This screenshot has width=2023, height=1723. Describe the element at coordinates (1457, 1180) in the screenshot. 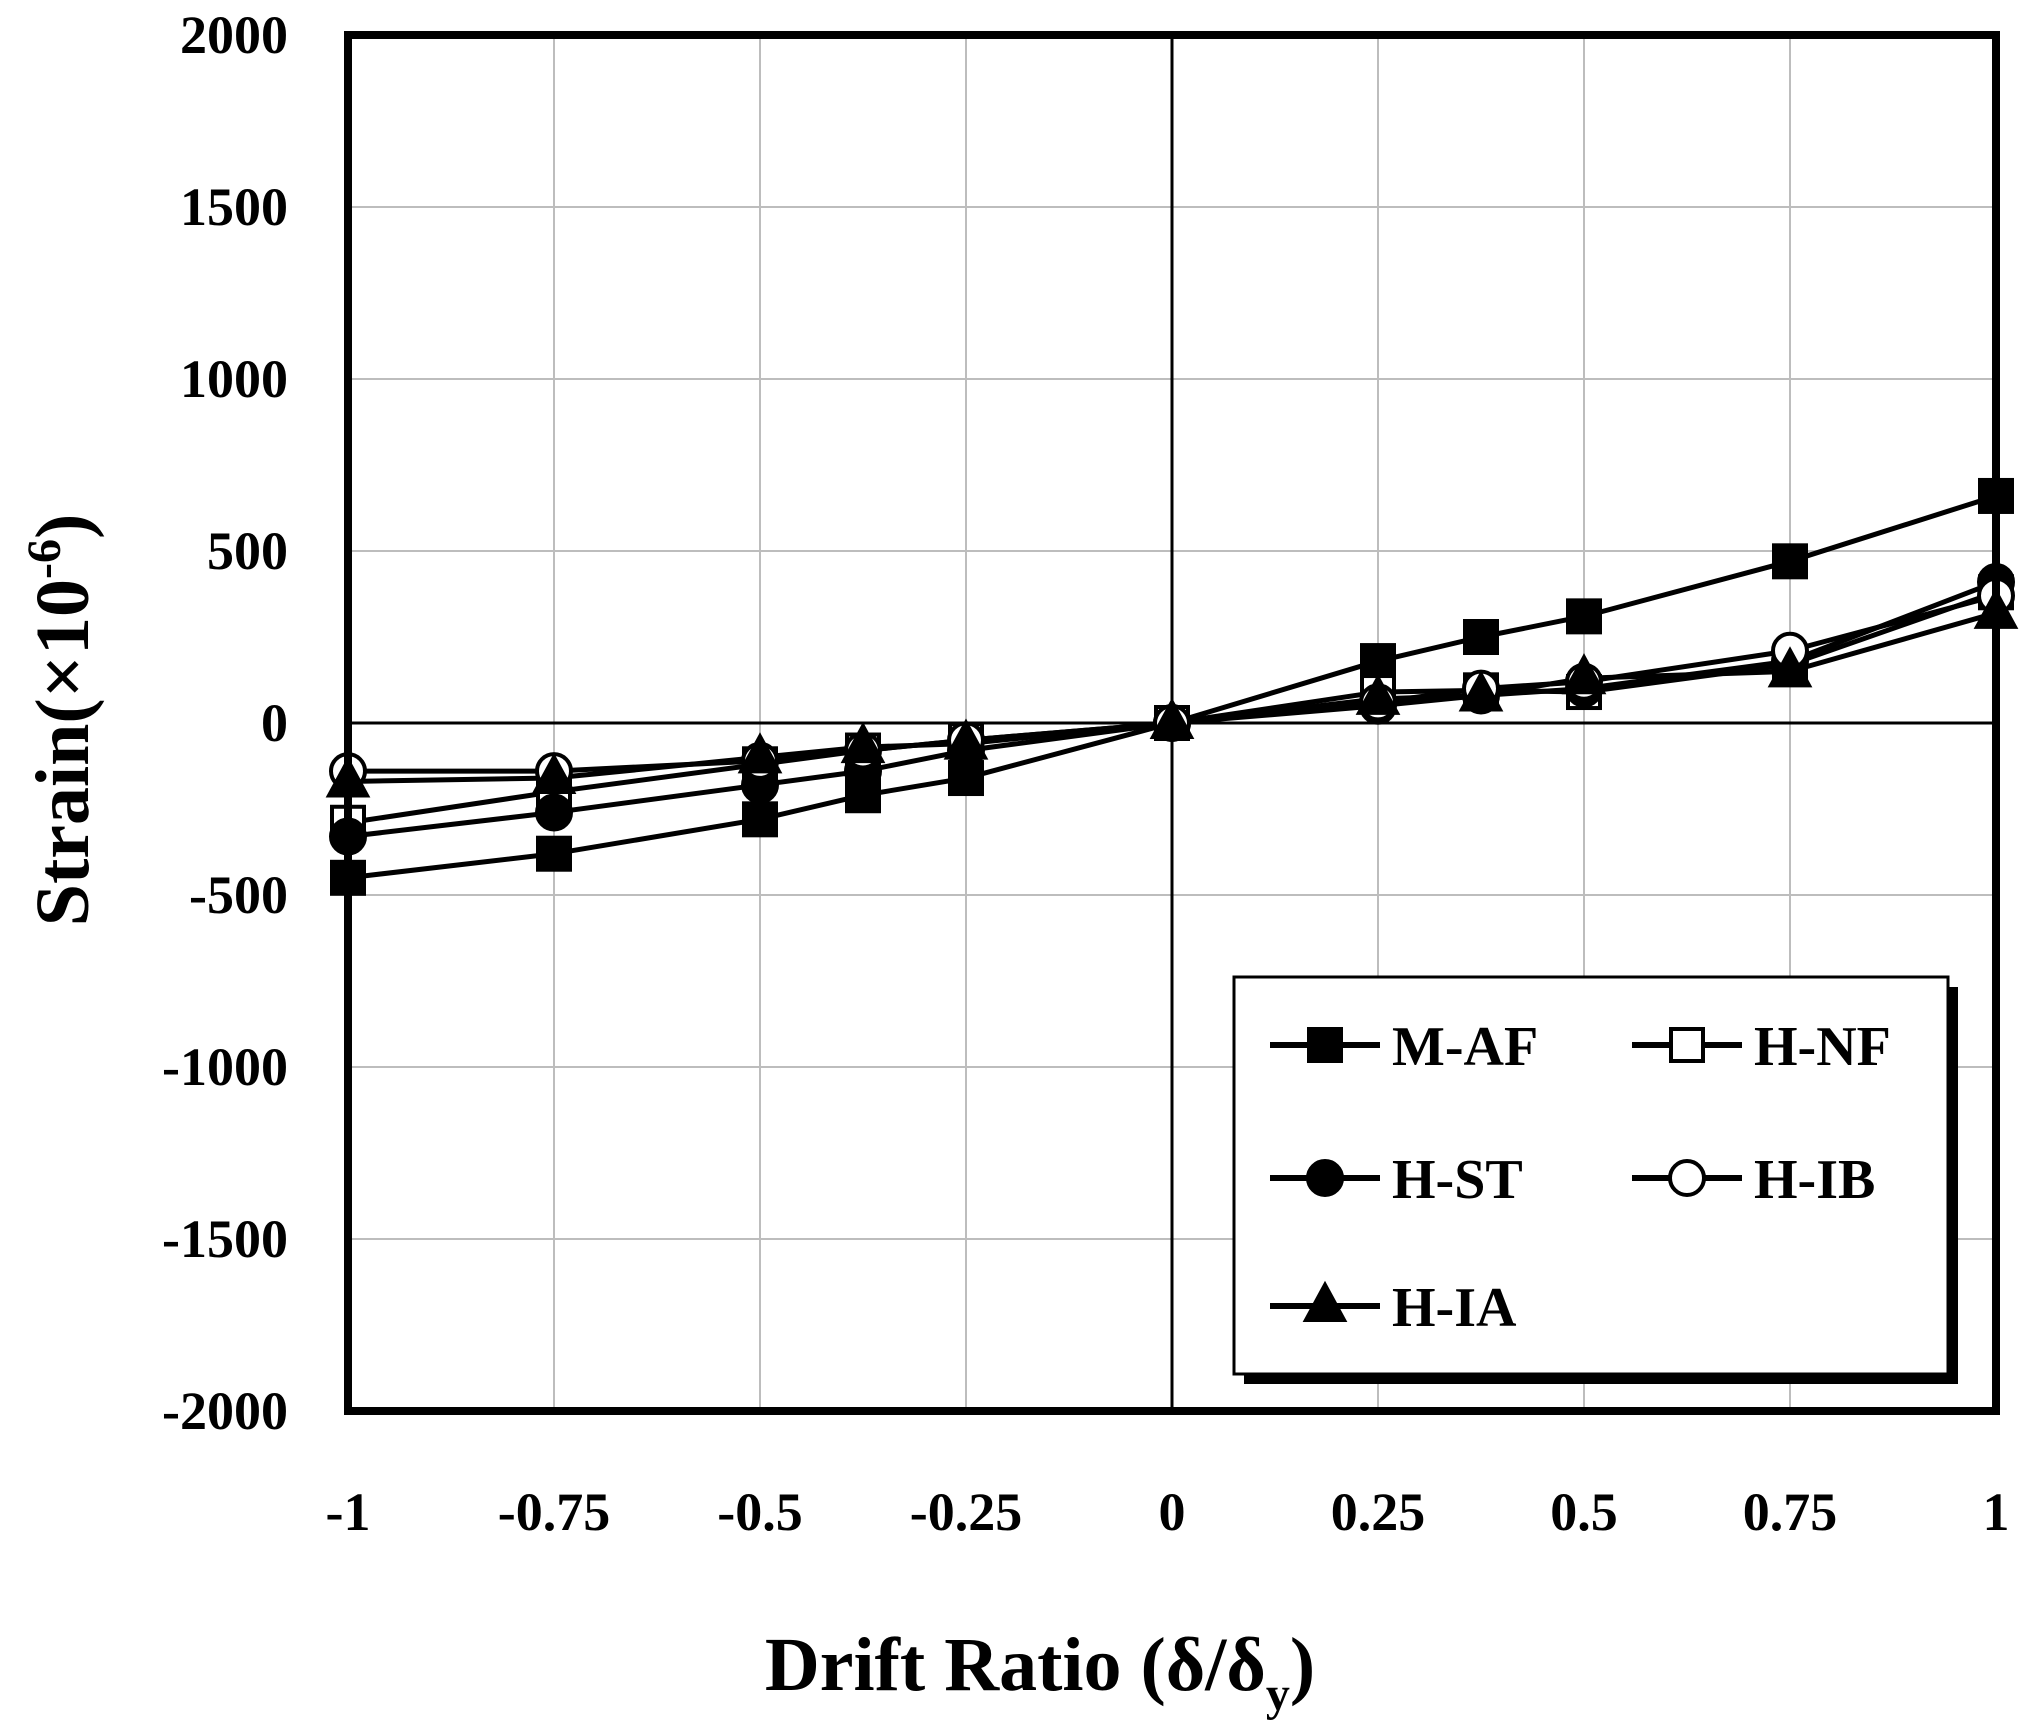

I see `legend-label: H-ST` at that location.